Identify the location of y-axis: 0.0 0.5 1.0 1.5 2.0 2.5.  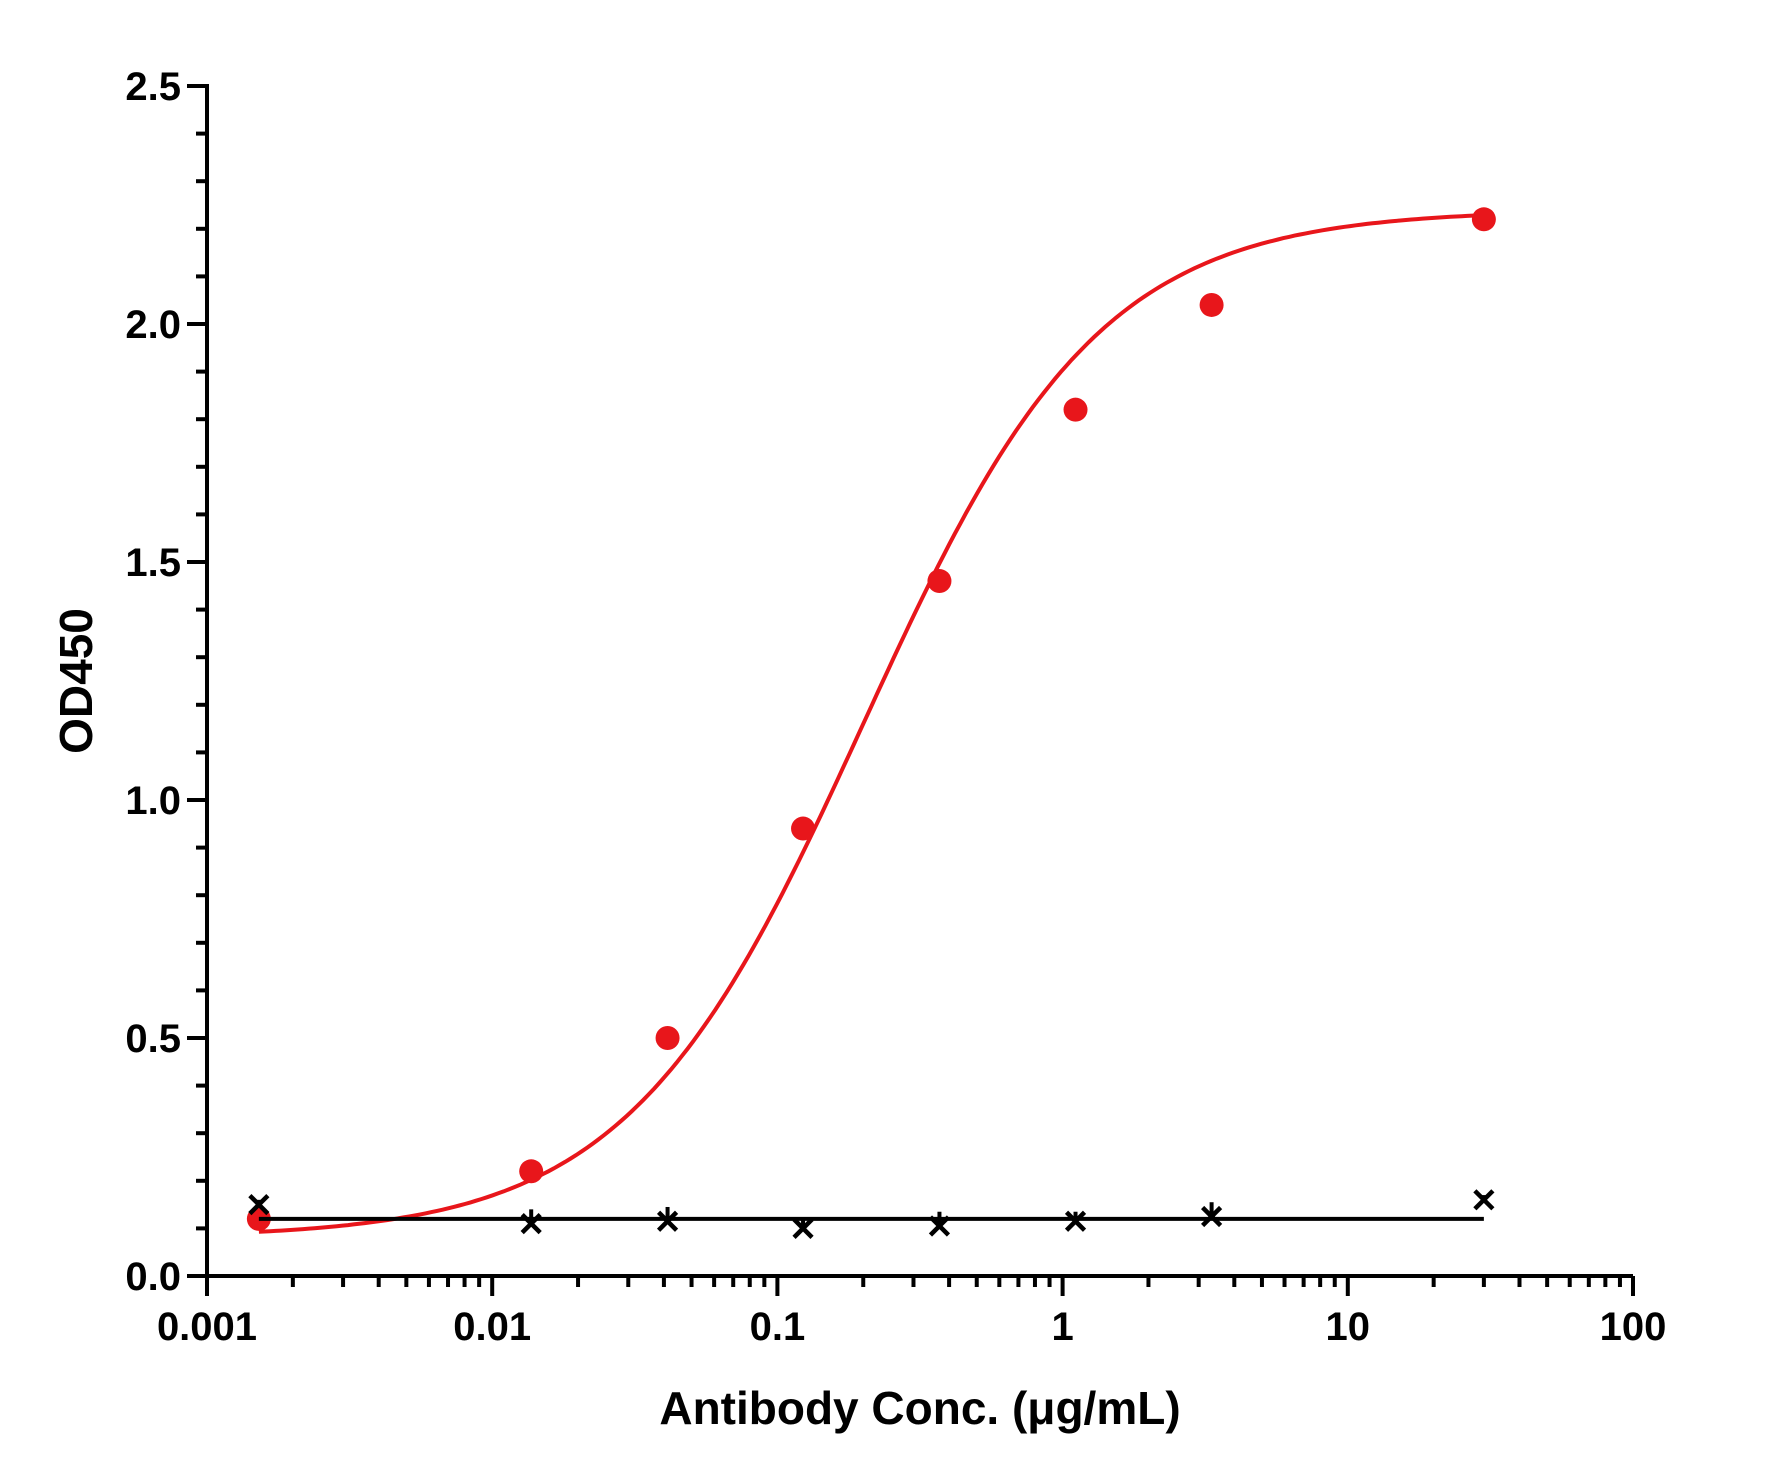
(167, 682).